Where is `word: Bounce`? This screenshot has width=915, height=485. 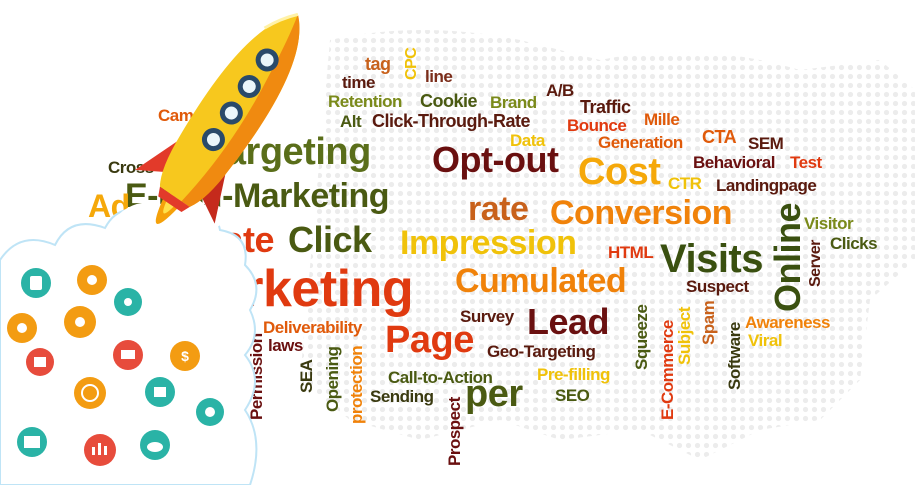 word: Bounce is located at coordinates (596, 125).